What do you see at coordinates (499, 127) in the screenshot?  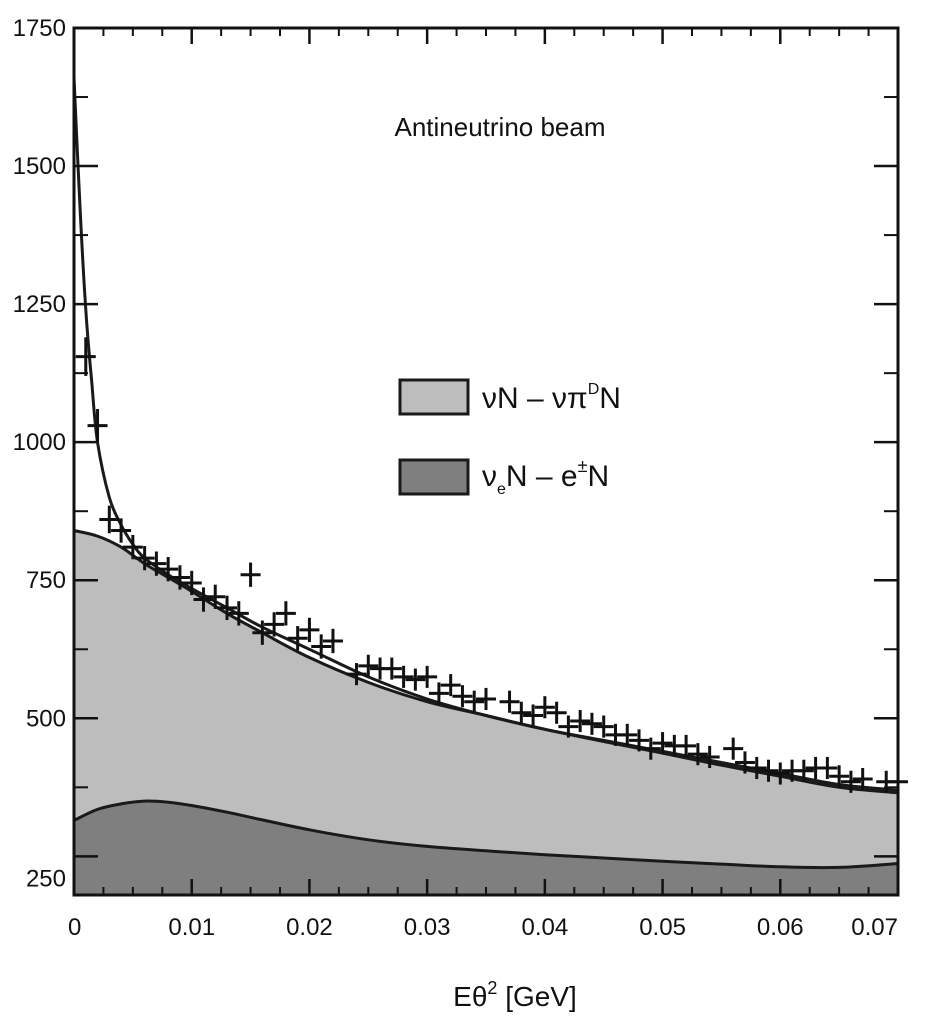 I see `annotation-beam: Antineutrino beam` at bounding box center [499, 127].